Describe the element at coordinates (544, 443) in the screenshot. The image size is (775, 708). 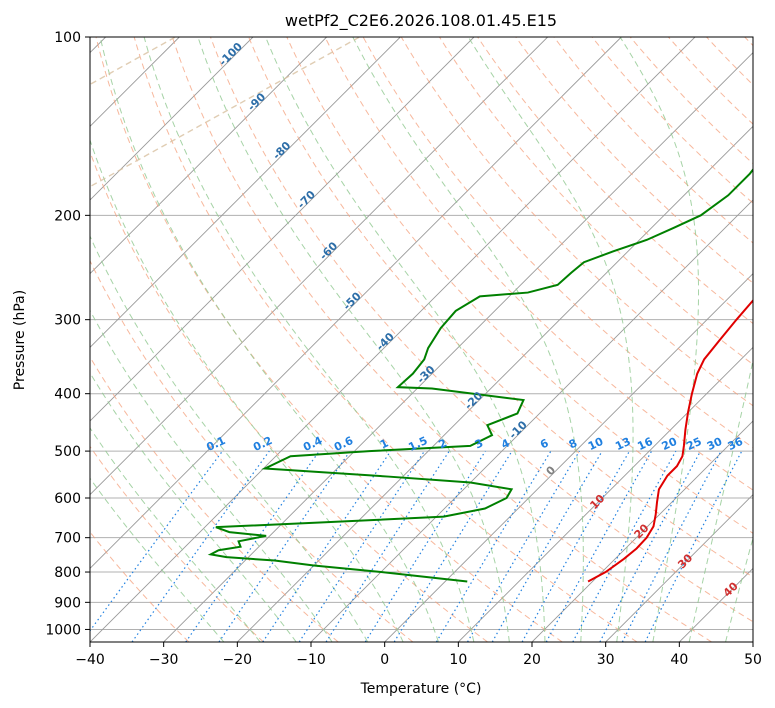
I see `mixing-ratio-label: 6` at that location.